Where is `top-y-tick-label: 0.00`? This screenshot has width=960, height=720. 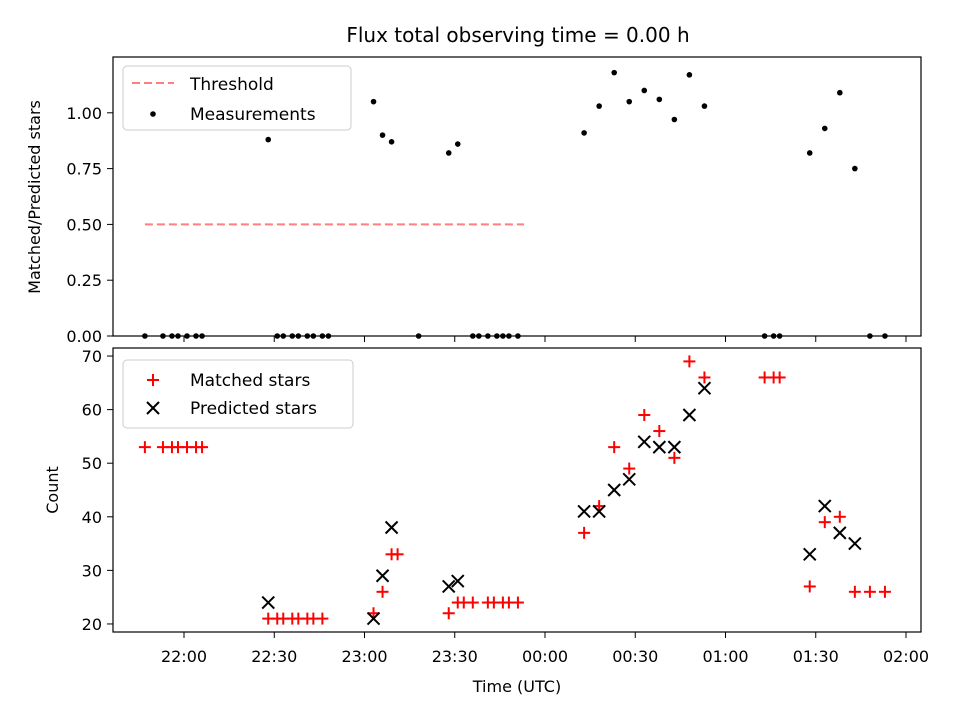 top-y-tick-label: 0.00 is located at coordinates (84, 336).